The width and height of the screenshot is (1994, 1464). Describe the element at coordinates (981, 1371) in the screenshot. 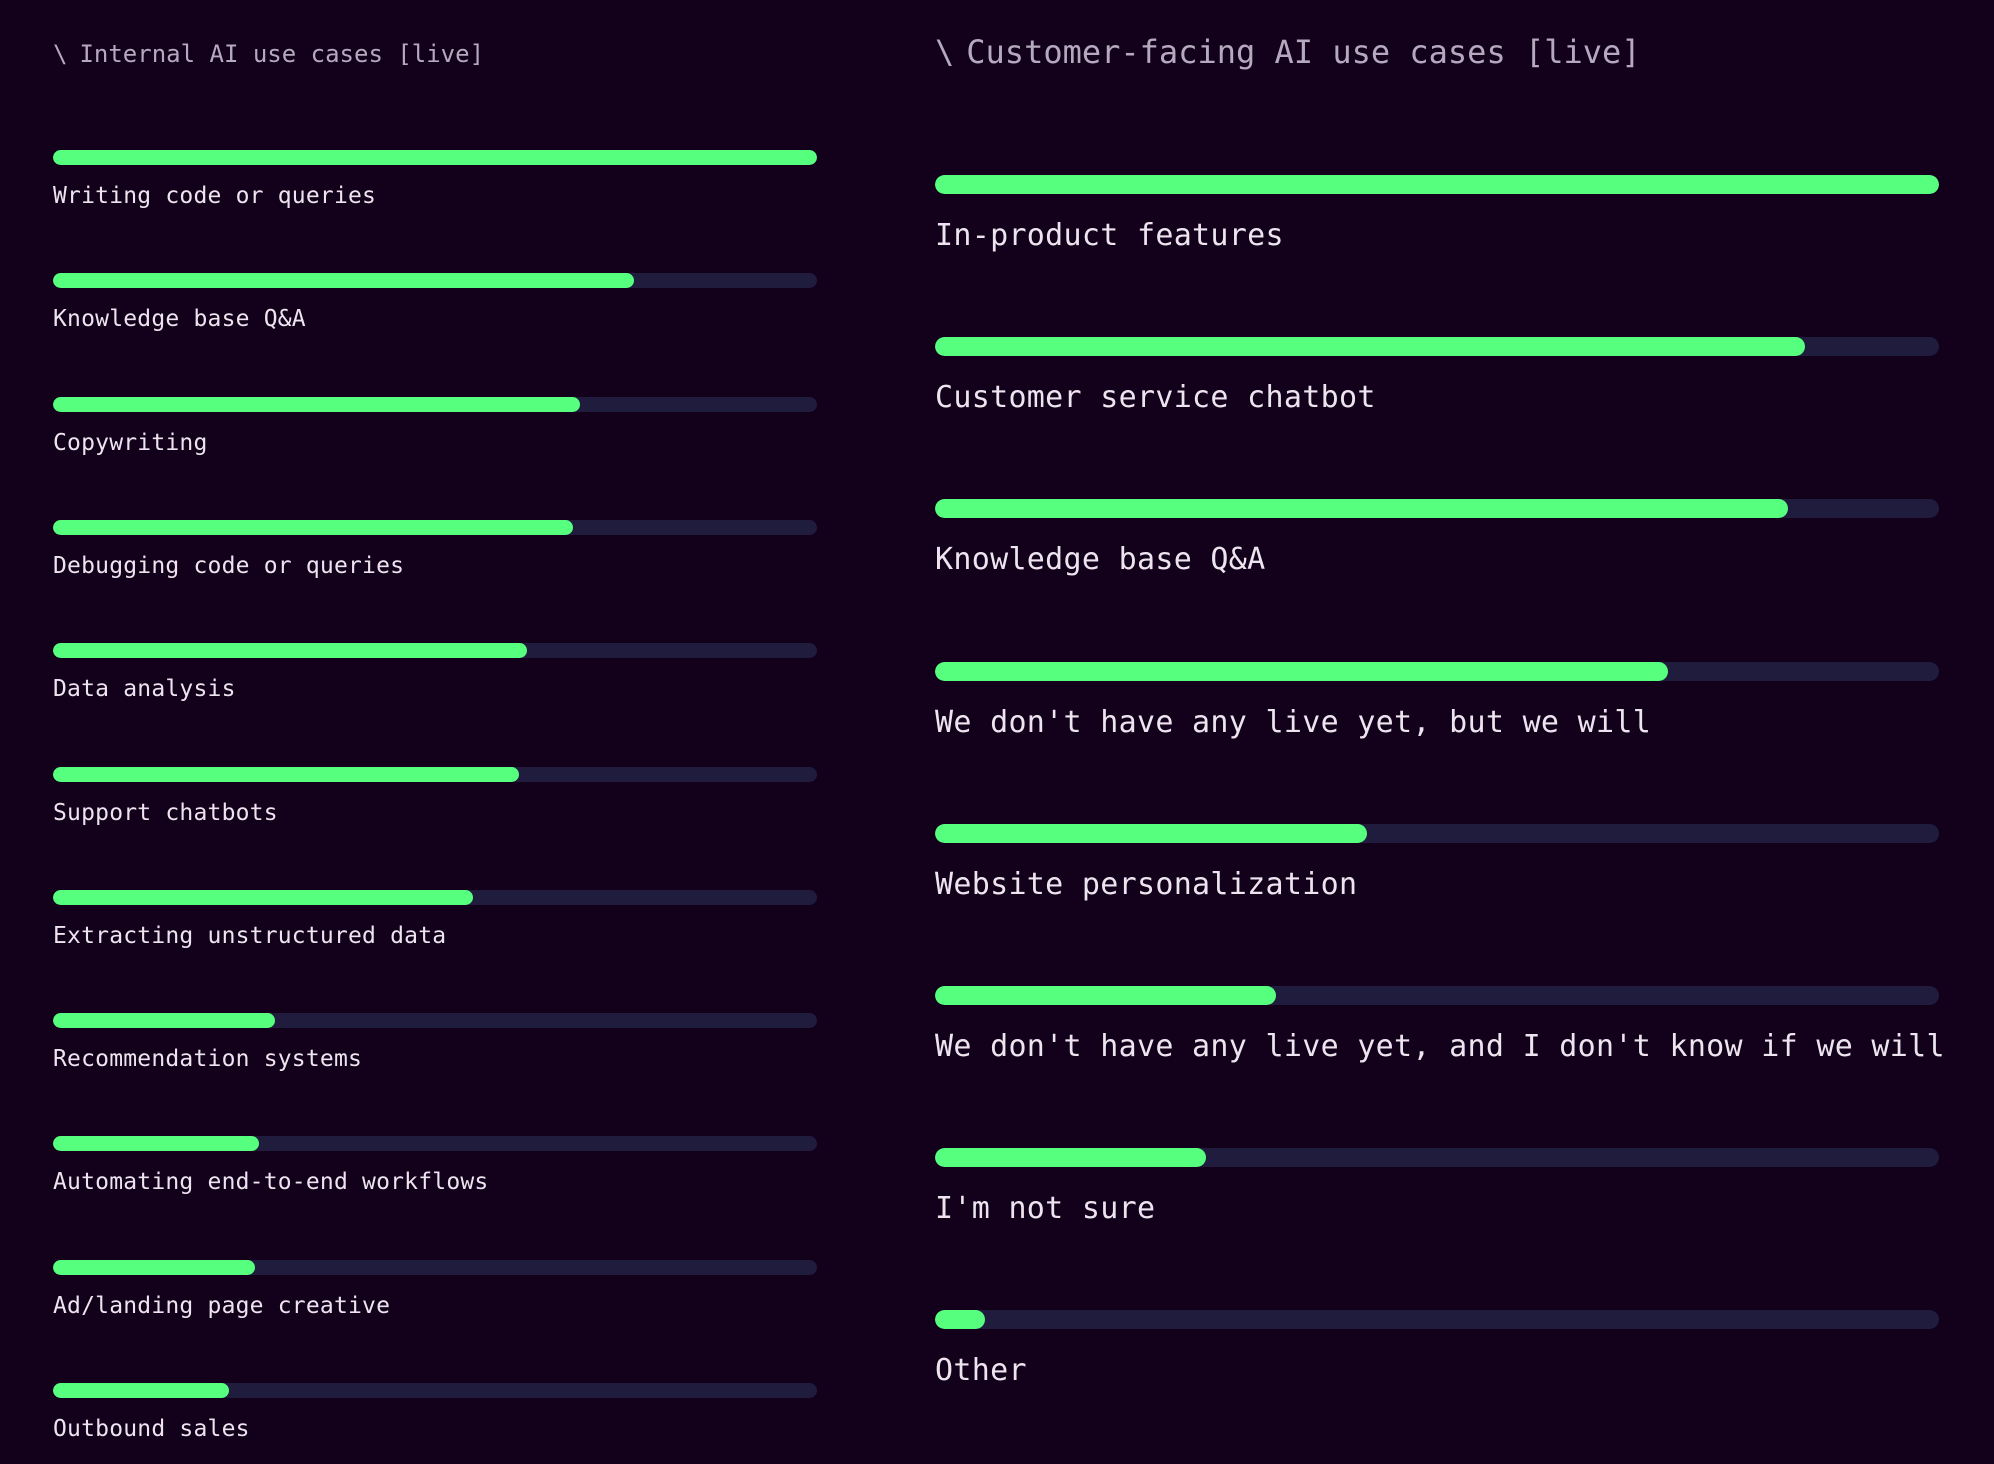

I see `bar-label: Other` at that location.